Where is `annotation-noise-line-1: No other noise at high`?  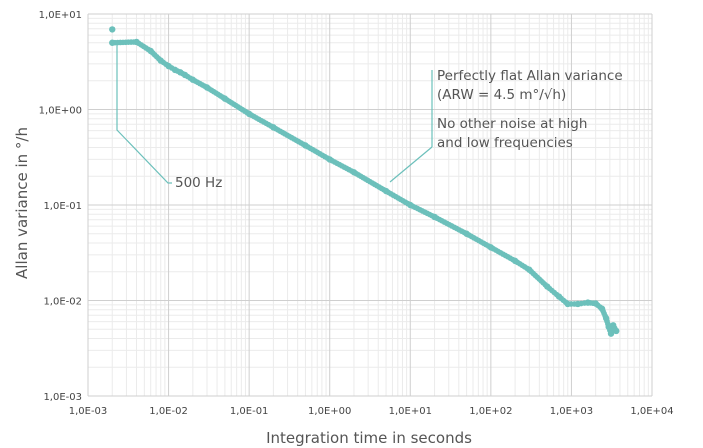
annotation-noise-line-1: No other noise at high is located at coordinates (512, 124).